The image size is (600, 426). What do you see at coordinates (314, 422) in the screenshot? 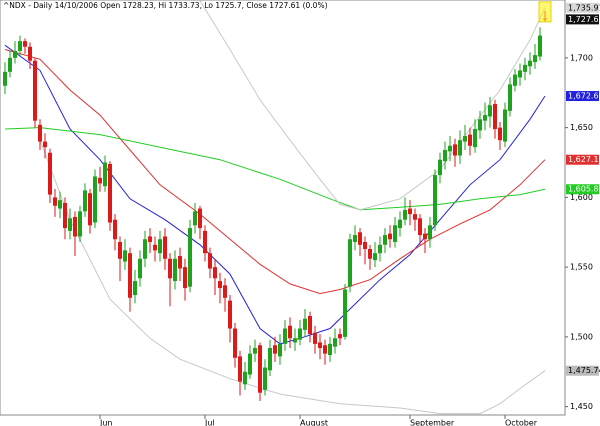
I see `x-tick-label: August` at bounding box center [314, 422].